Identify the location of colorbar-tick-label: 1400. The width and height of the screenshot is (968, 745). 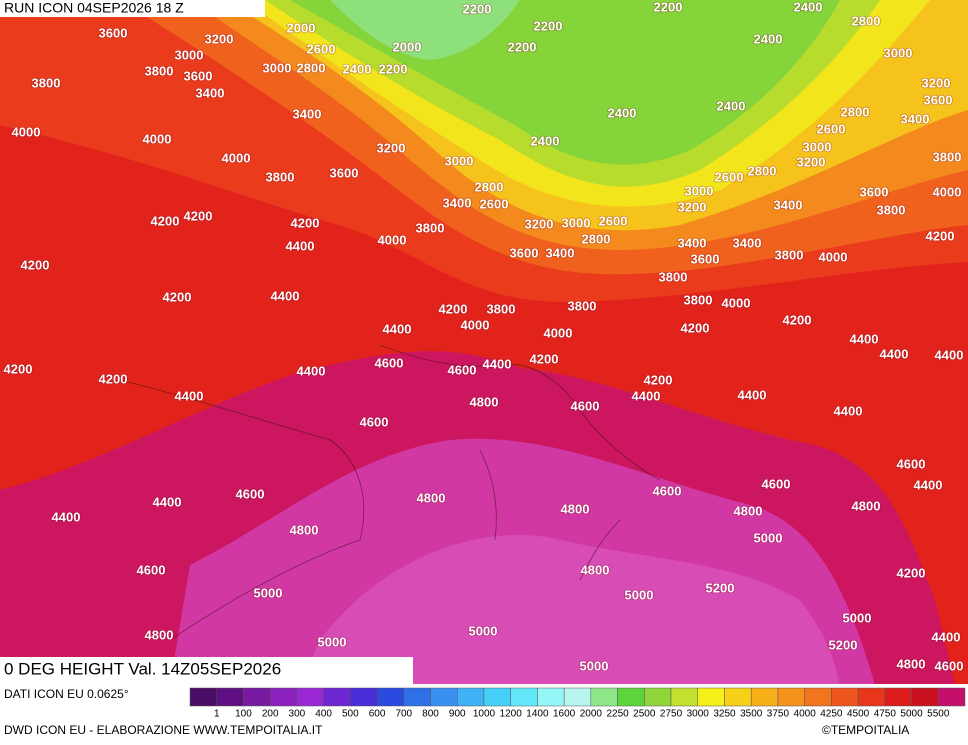
(537, 714).